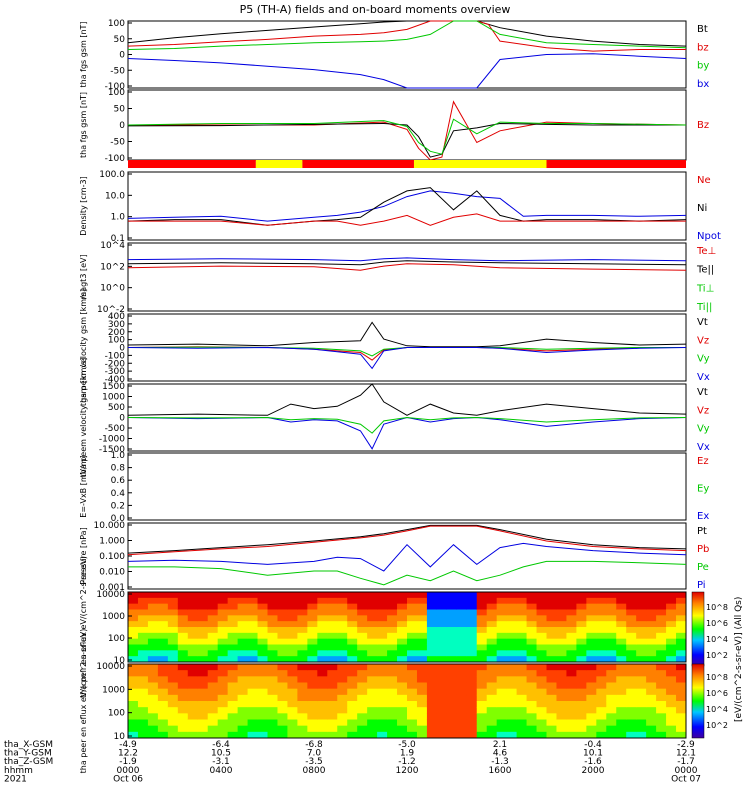 The image size is (750, 800). What do you see at coordinates (706, 251) in the screenshot?
I see `legend-label: Te⊥` at bounding box center [706, 251].